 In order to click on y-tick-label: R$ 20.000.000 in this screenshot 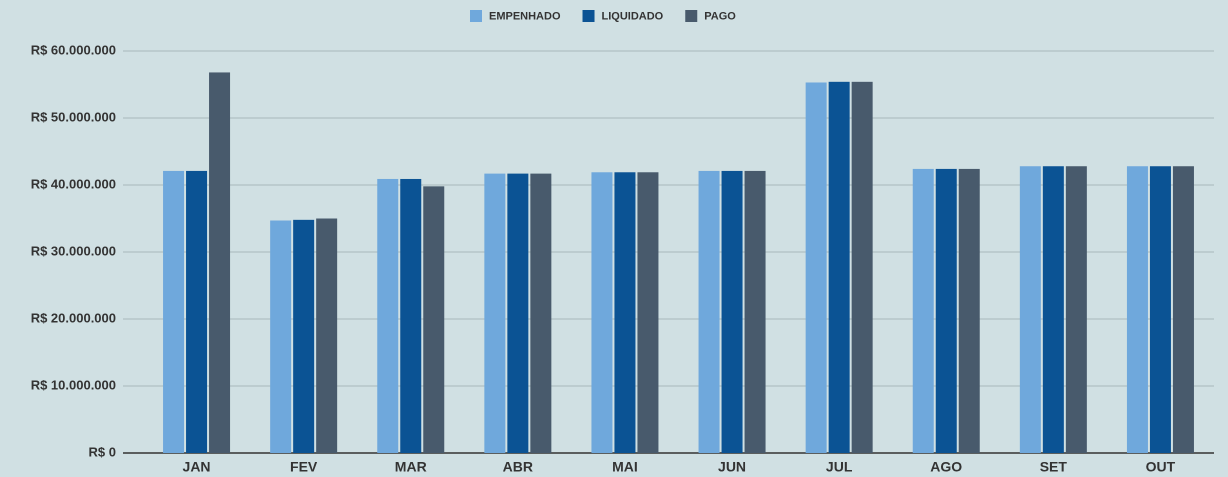, I will do `click(73, 317)`.